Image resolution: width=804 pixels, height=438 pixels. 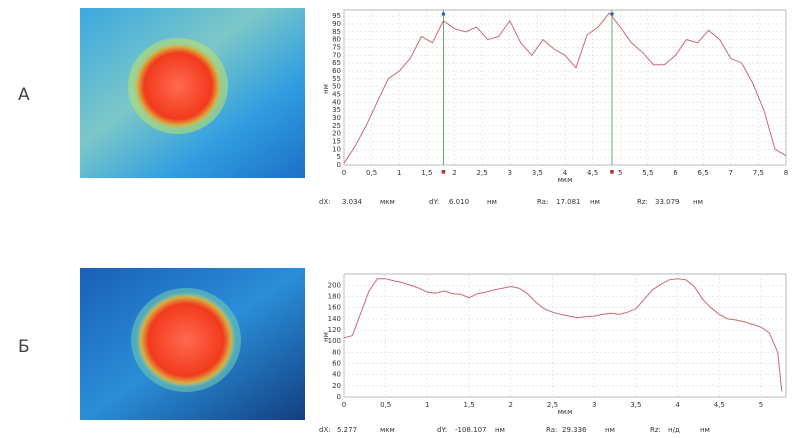 I want to click on y-tick-label: 100, so click(x=334, y=341).